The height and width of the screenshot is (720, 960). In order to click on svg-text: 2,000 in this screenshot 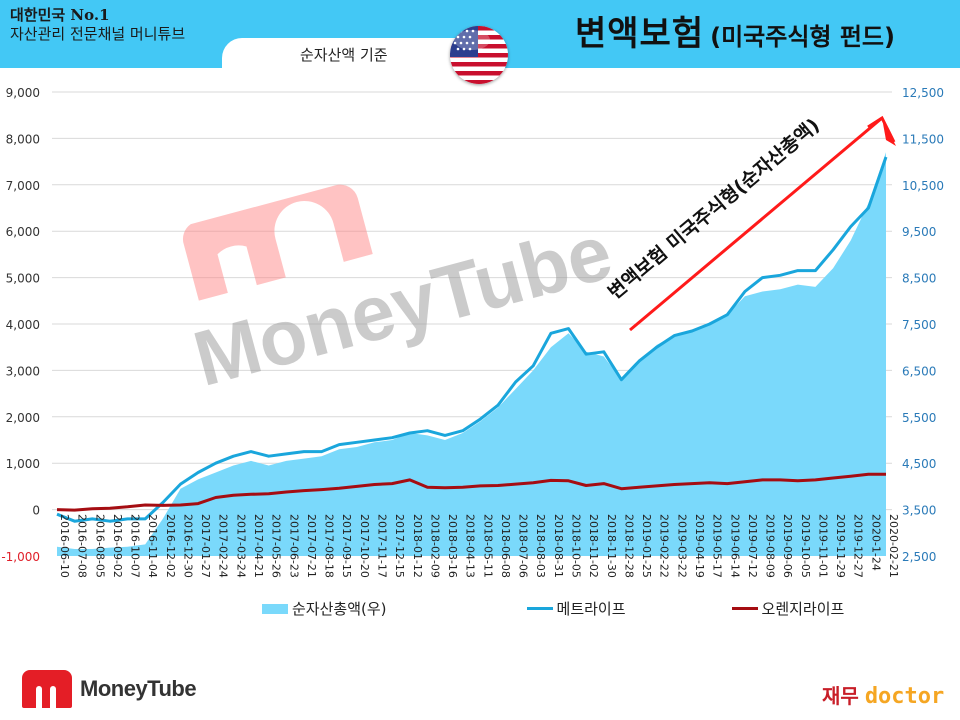, I will do `click(23, 418)`.